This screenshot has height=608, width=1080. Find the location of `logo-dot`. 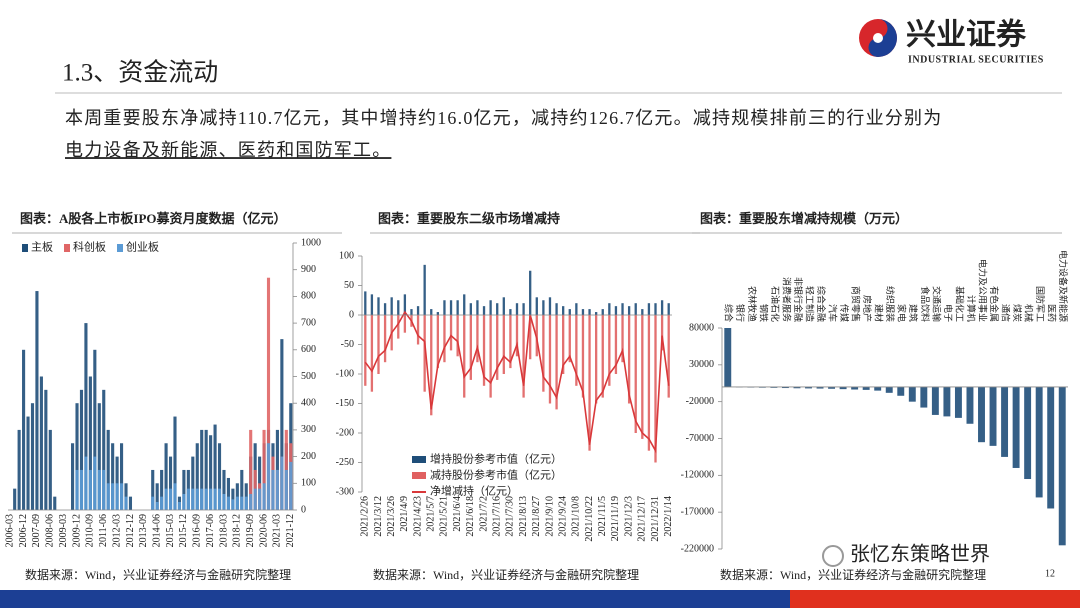

logo-dot is located at coordinates (878, 38).